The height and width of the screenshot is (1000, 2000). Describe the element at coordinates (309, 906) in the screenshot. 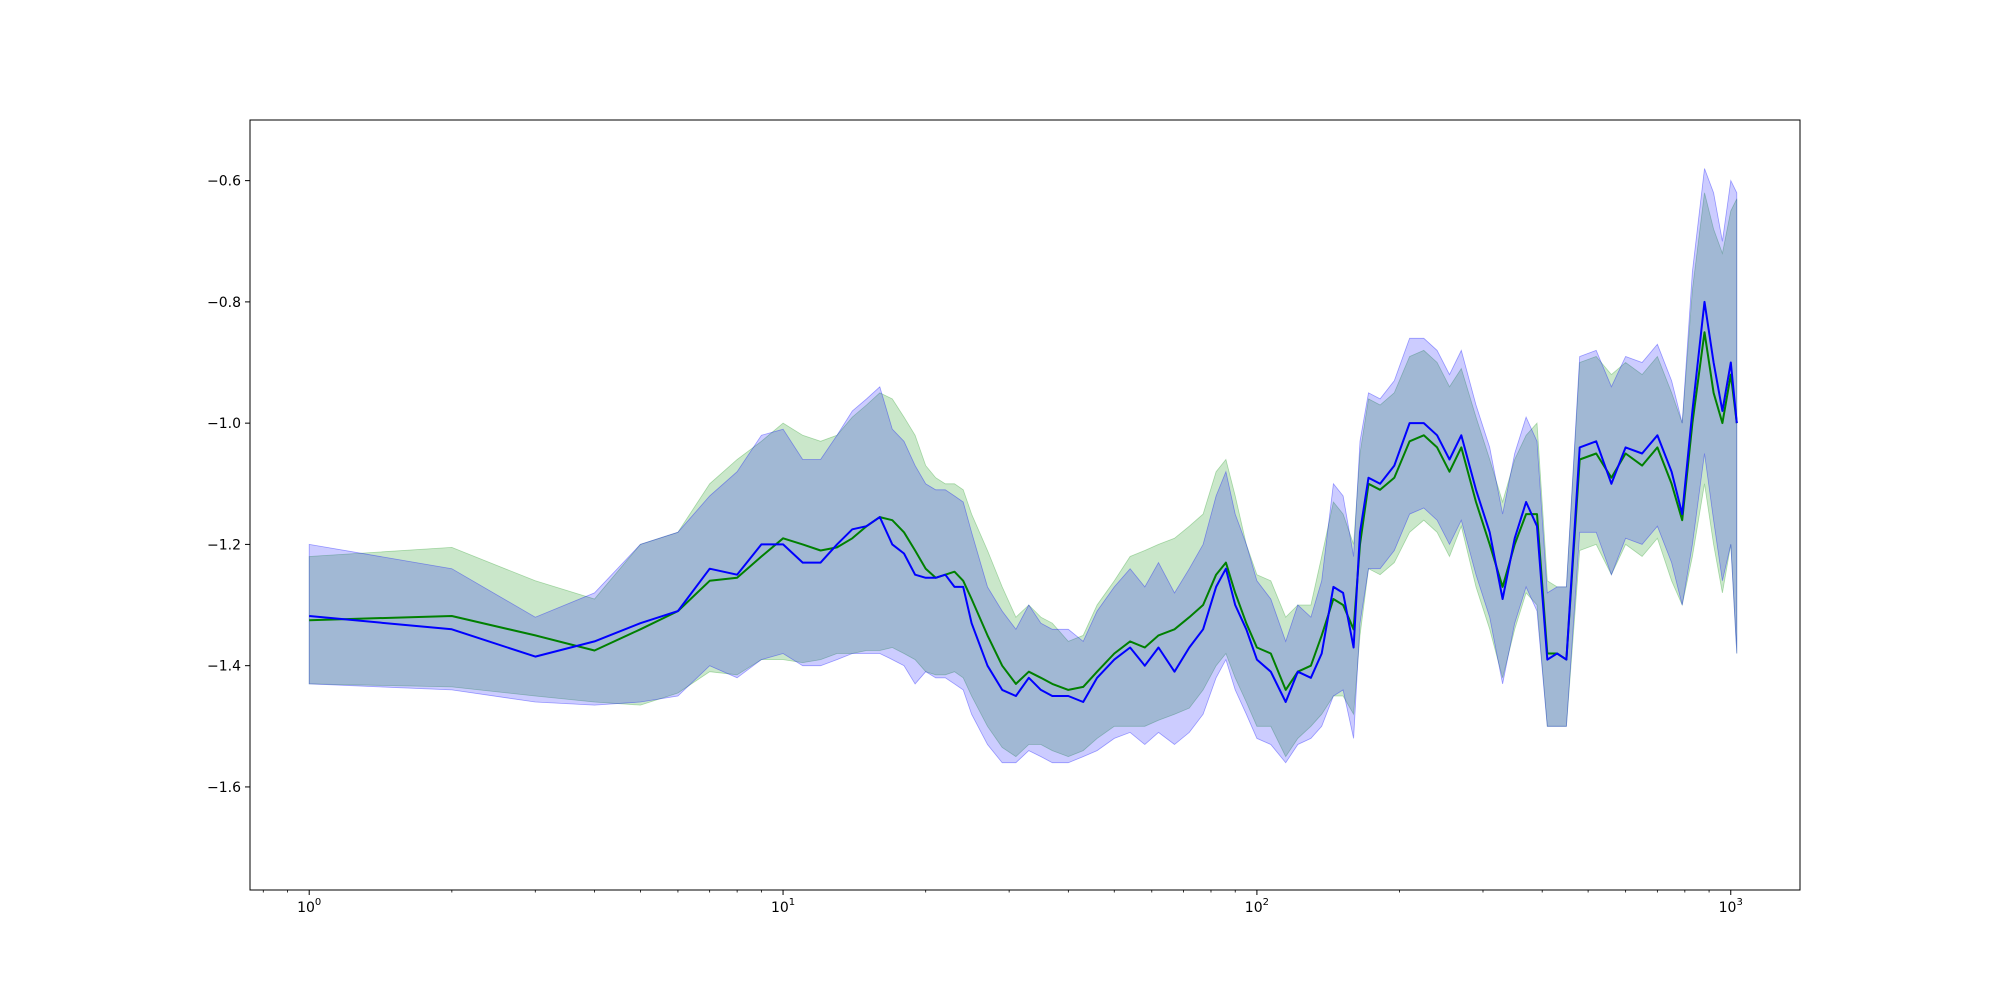

I see `x-tick-label: 10⁰` at that location.